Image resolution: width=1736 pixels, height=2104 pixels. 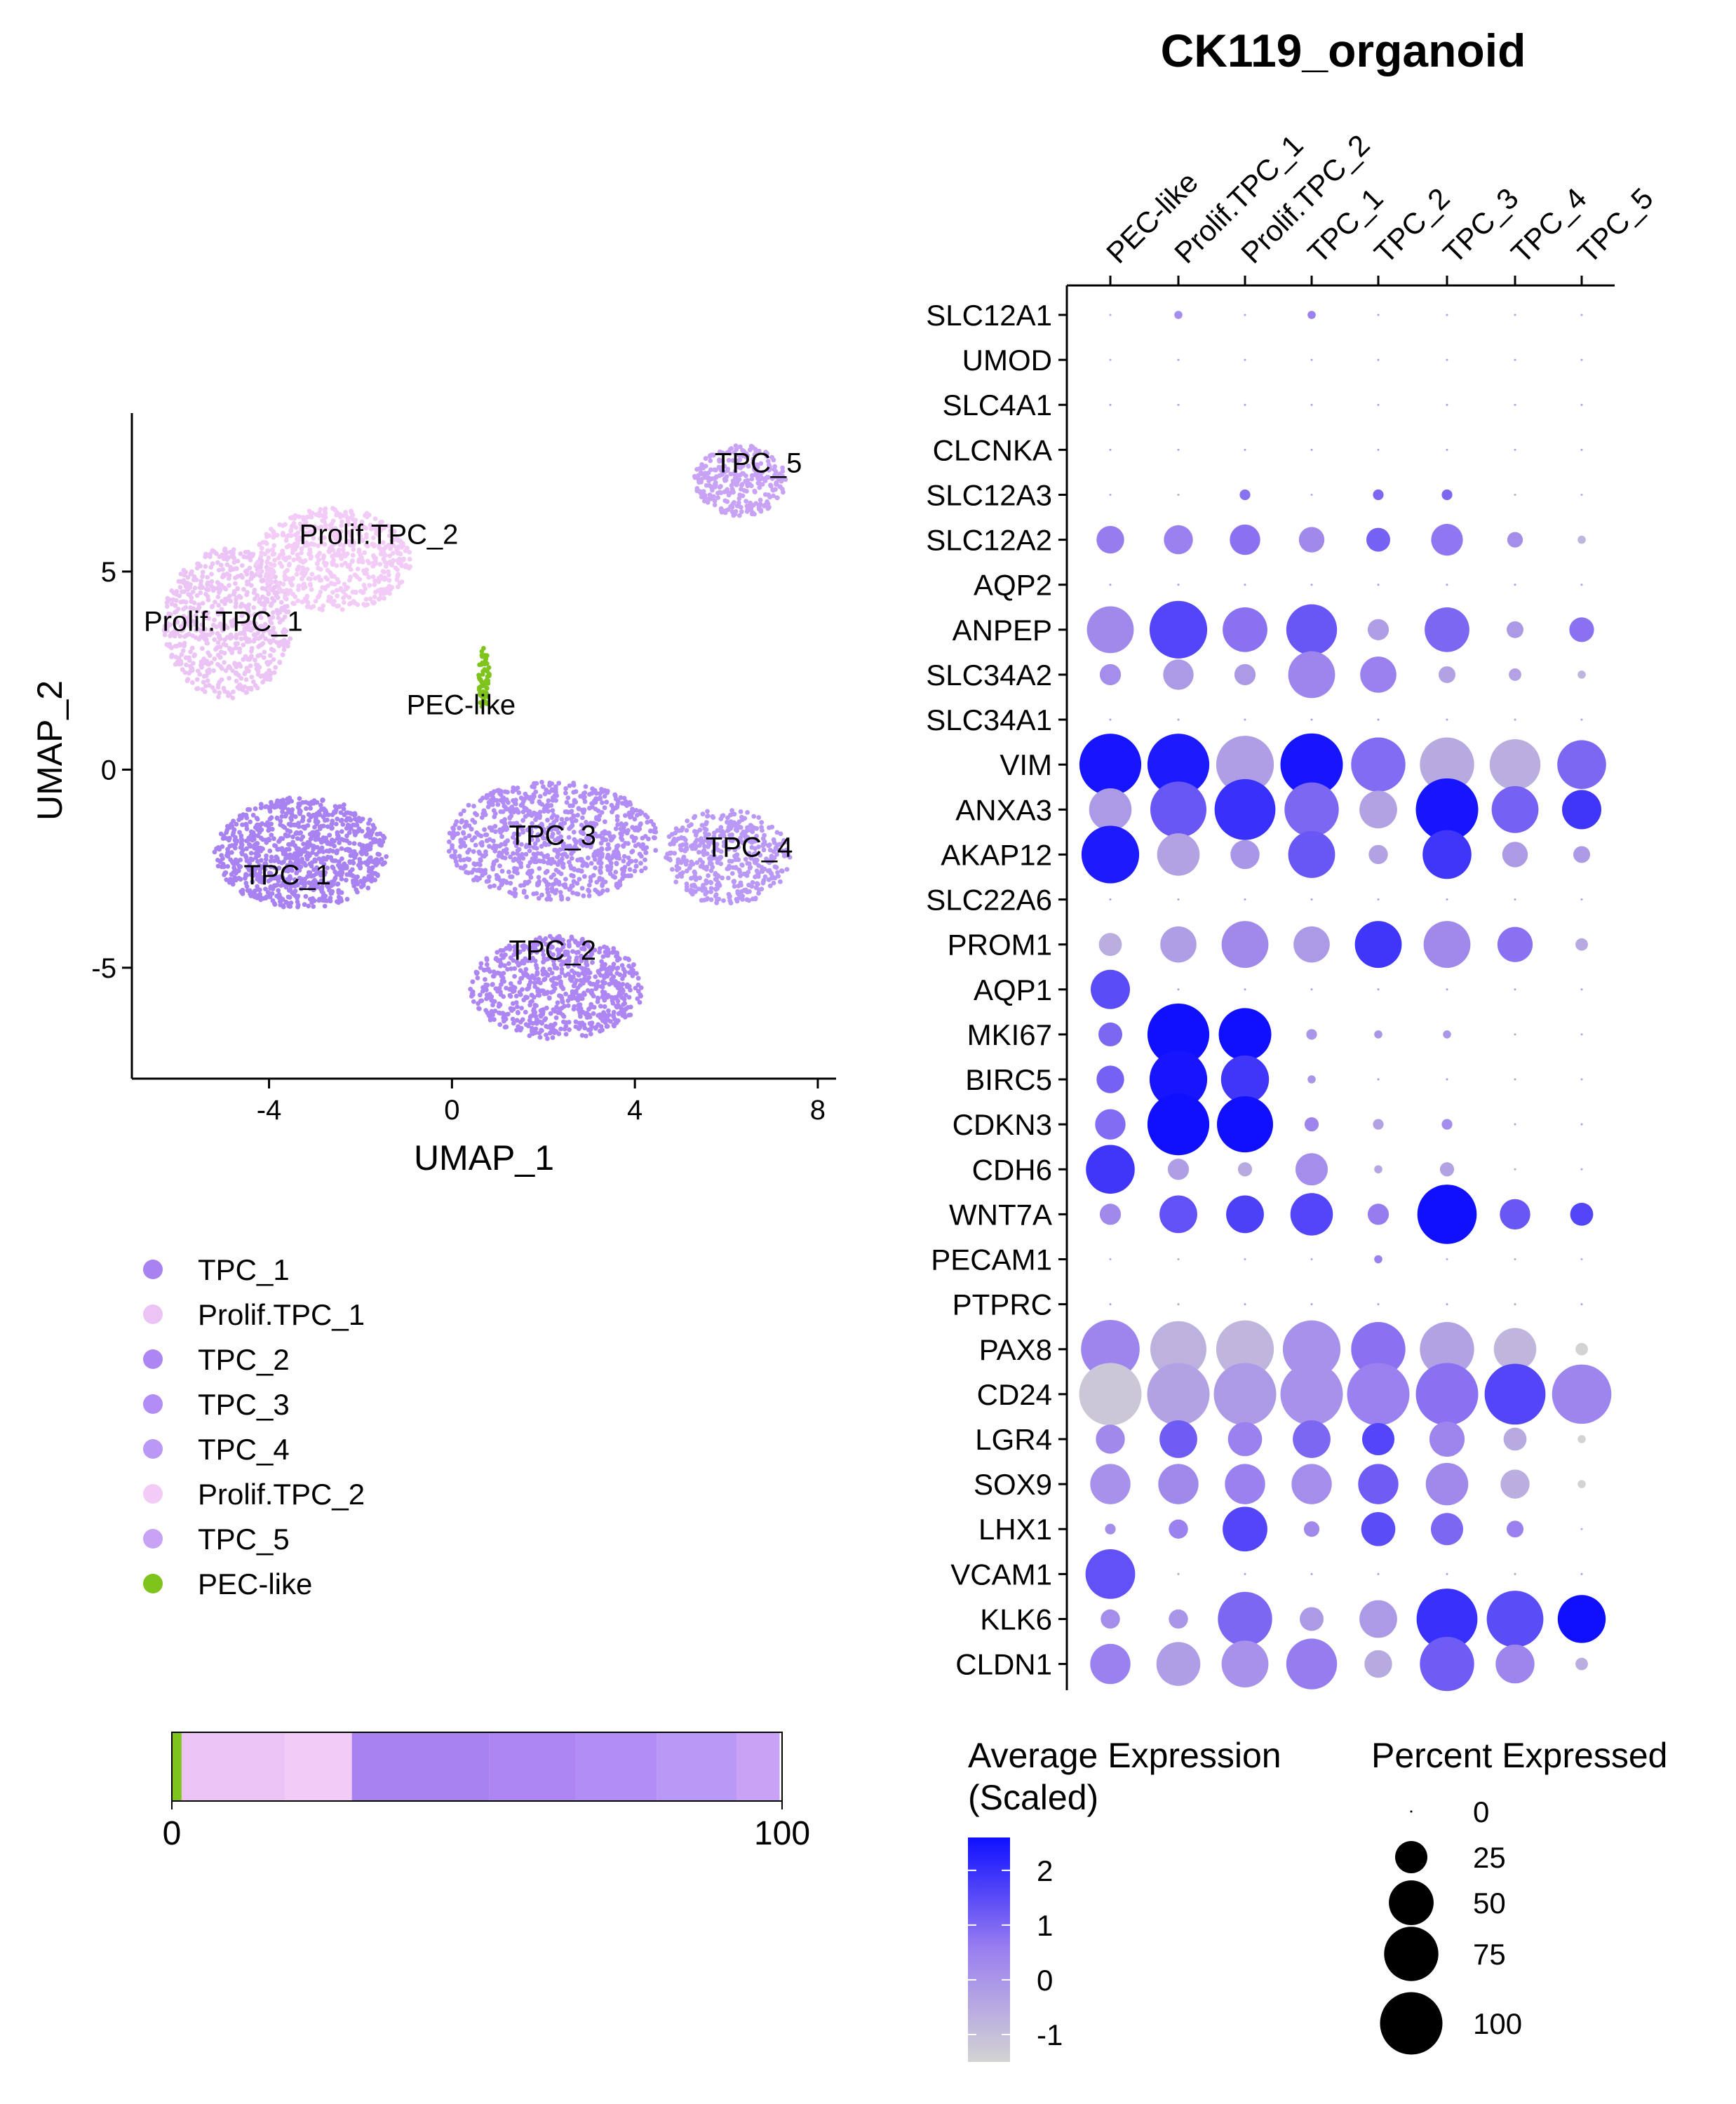 What do you see at coordinates (111, 770) in the screenshot?
I see `umap-y-ticks: 50-5` at bounding box center [111, 770].